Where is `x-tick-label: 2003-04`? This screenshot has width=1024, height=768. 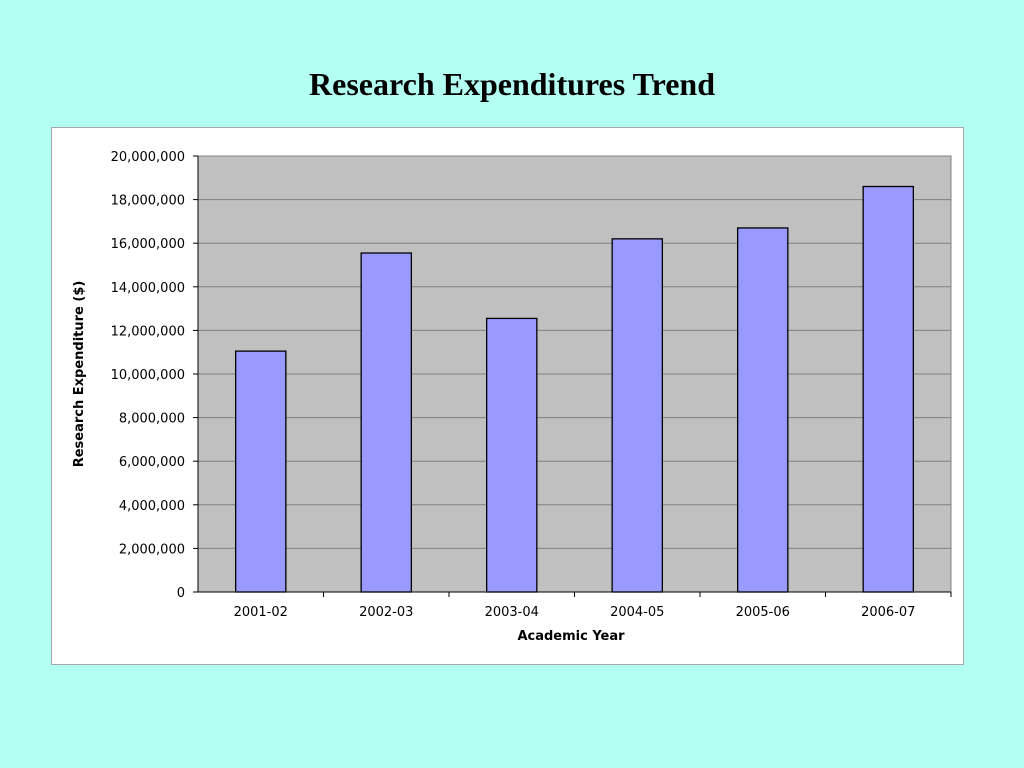 x-tick-label: 2003-04 is located at coordinates (512, 612).